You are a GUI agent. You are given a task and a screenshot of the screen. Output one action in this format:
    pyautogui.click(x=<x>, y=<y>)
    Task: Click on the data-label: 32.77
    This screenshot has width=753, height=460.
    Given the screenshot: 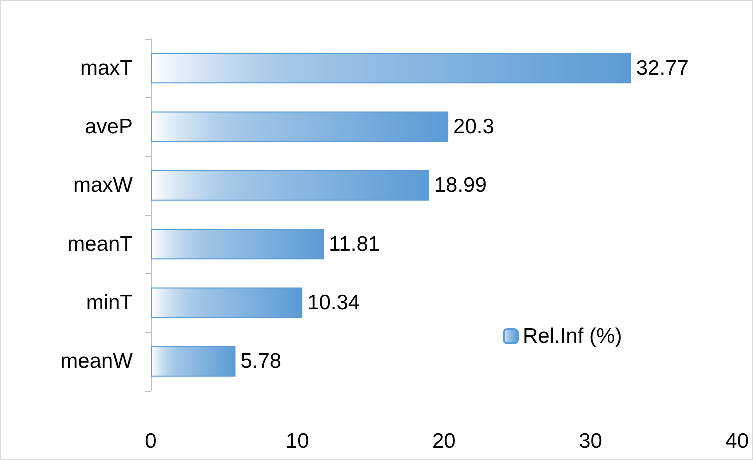 What is the action you would take?
    pyautogui.click(x=662, y=68)
    